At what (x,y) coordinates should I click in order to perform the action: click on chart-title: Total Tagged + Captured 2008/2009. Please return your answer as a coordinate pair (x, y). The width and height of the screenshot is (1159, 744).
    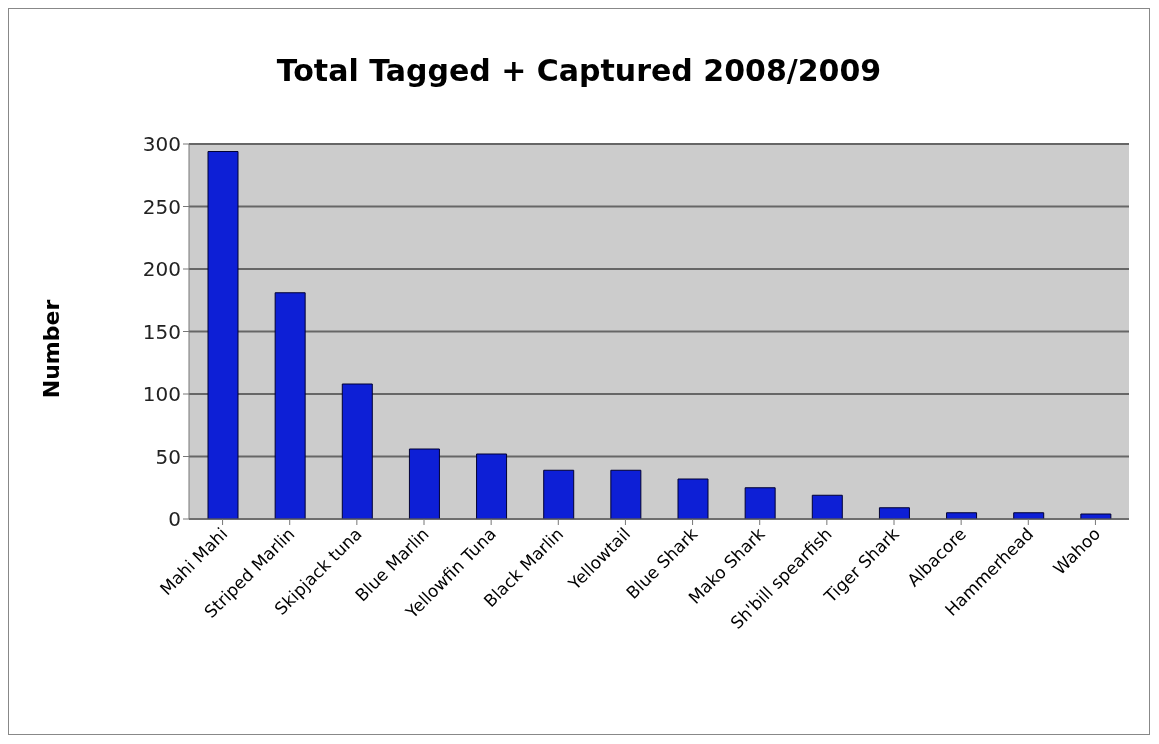
    Looking at the image, I should click on (579, 70).